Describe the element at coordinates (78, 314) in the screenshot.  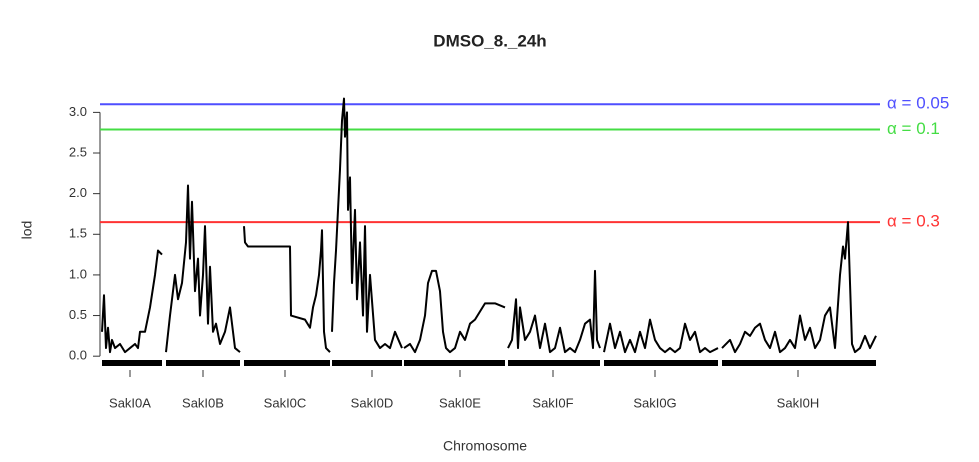
I see `y-tick-label: 0.5` at that location.